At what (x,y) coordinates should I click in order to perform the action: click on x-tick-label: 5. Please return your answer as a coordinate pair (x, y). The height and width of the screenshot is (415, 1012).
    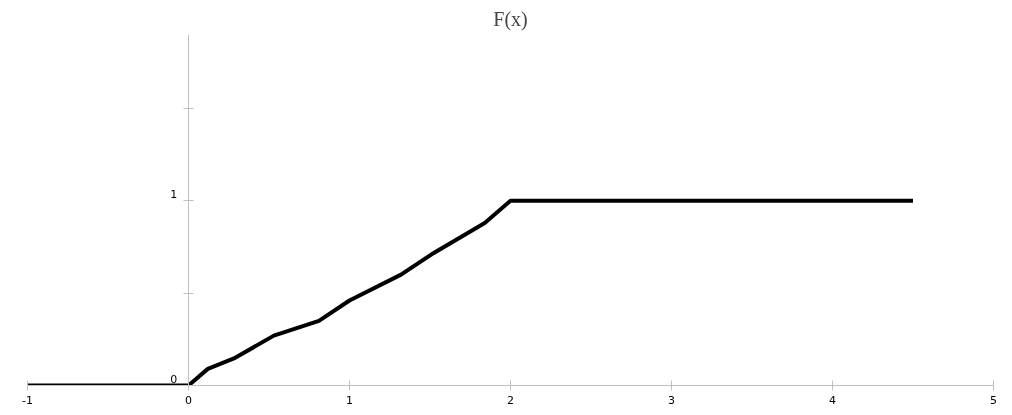
    Looking at the image, I should click on (993, 400).